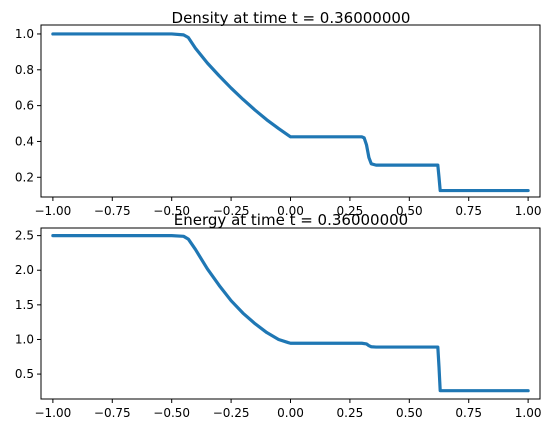  What do you see at coordinates (171, 413) in the screenshot?
I see `energy-x-tick-label: −0.50` at bounding box center [171, 413].